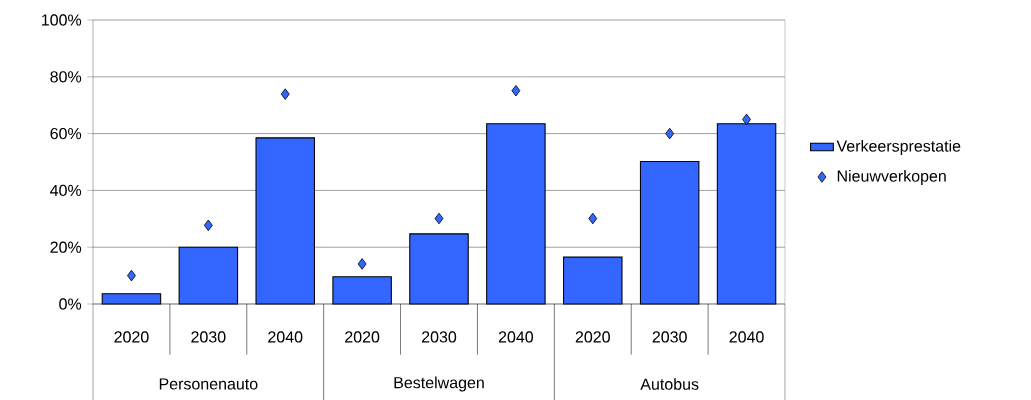  Describe the element at coordinates (62, 20) in the screenshot. I see `y-tick-label: 100%` at that location.